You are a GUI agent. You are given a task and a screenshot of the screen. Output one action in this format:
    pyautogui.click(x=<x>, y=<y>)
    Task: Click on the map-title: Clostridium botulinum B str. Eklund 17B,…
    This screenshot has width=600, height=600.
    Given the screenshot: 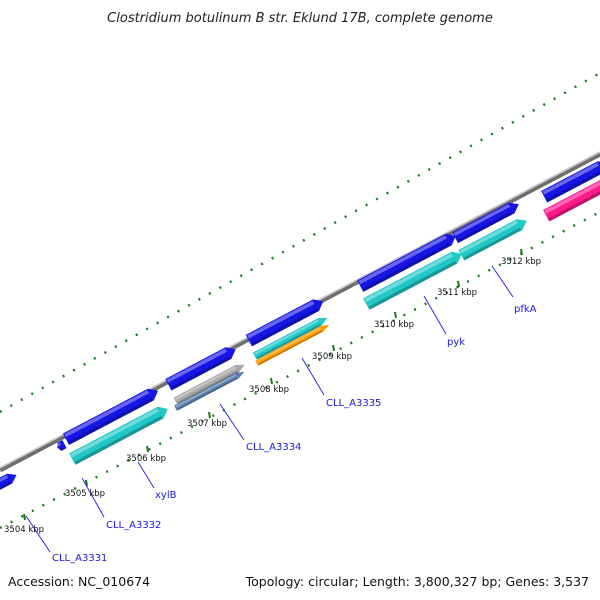 What is the action you would take?
    pyautogui.click(x=300, y=18)
    